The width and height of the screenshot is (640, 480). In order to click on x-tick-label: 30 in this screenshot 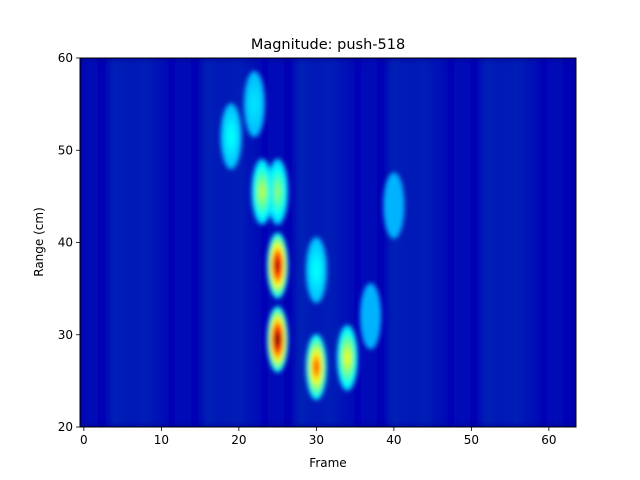, I will do `click(316, 440)`.